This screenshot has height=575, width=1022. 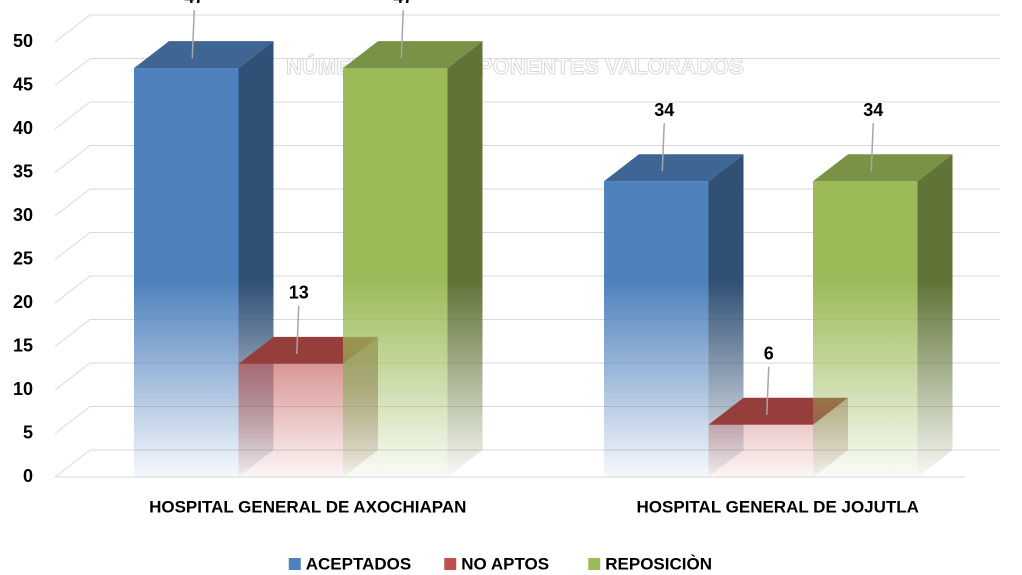 I want to click on legend-label: NO APTOS, so click(x=505, y=563).